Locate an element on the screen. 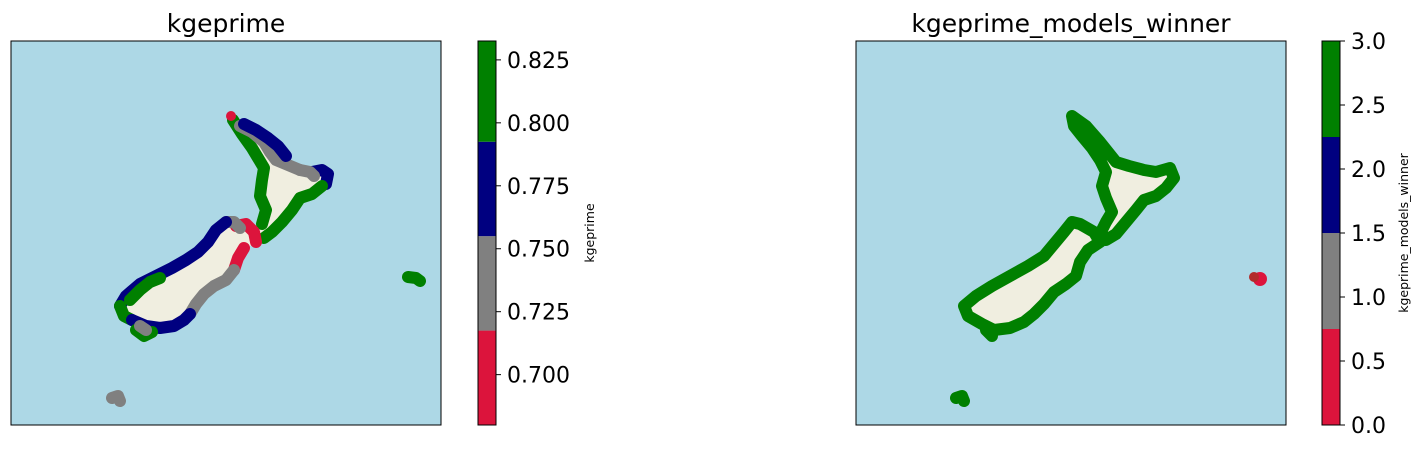 The width and height of the screenshot is (1420, 449). colorbar-tick-label: 2.0 is located at coordinates (1368, 170).